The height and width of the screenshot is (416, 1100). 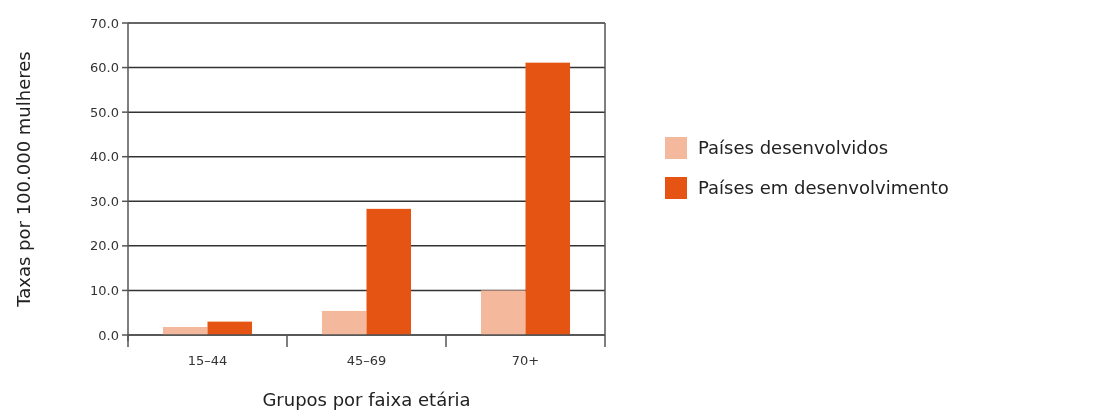 What do you see at coordinates (104, 68) in the screenshot?
I see `y-tick-label: 60.0` at bounding box center [104, 68].